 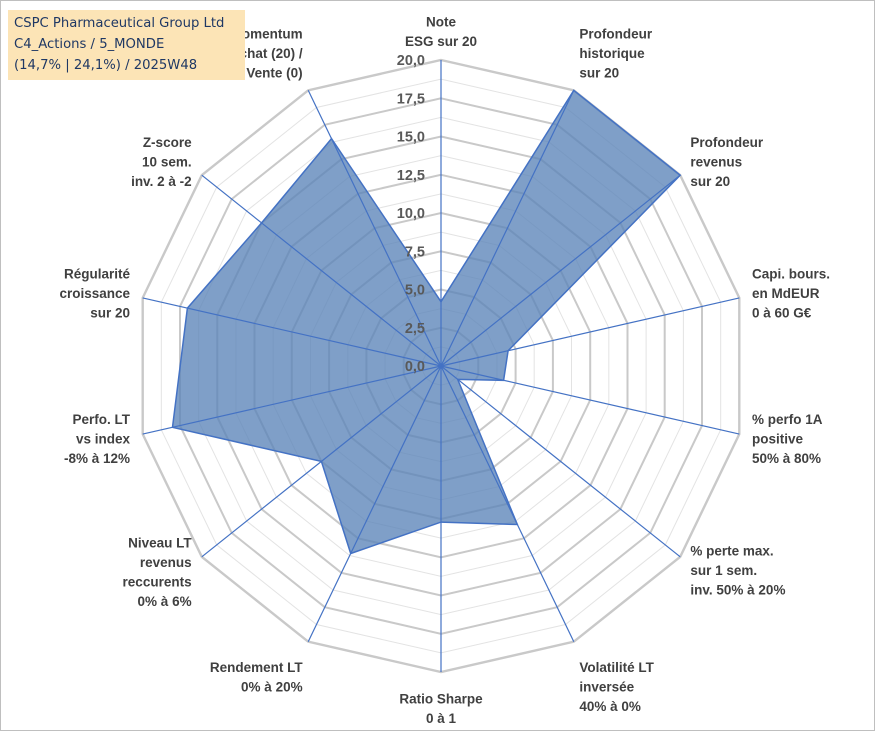 I want to click on axis-label-line: Achat (20) /, so click(x=266, y=53).